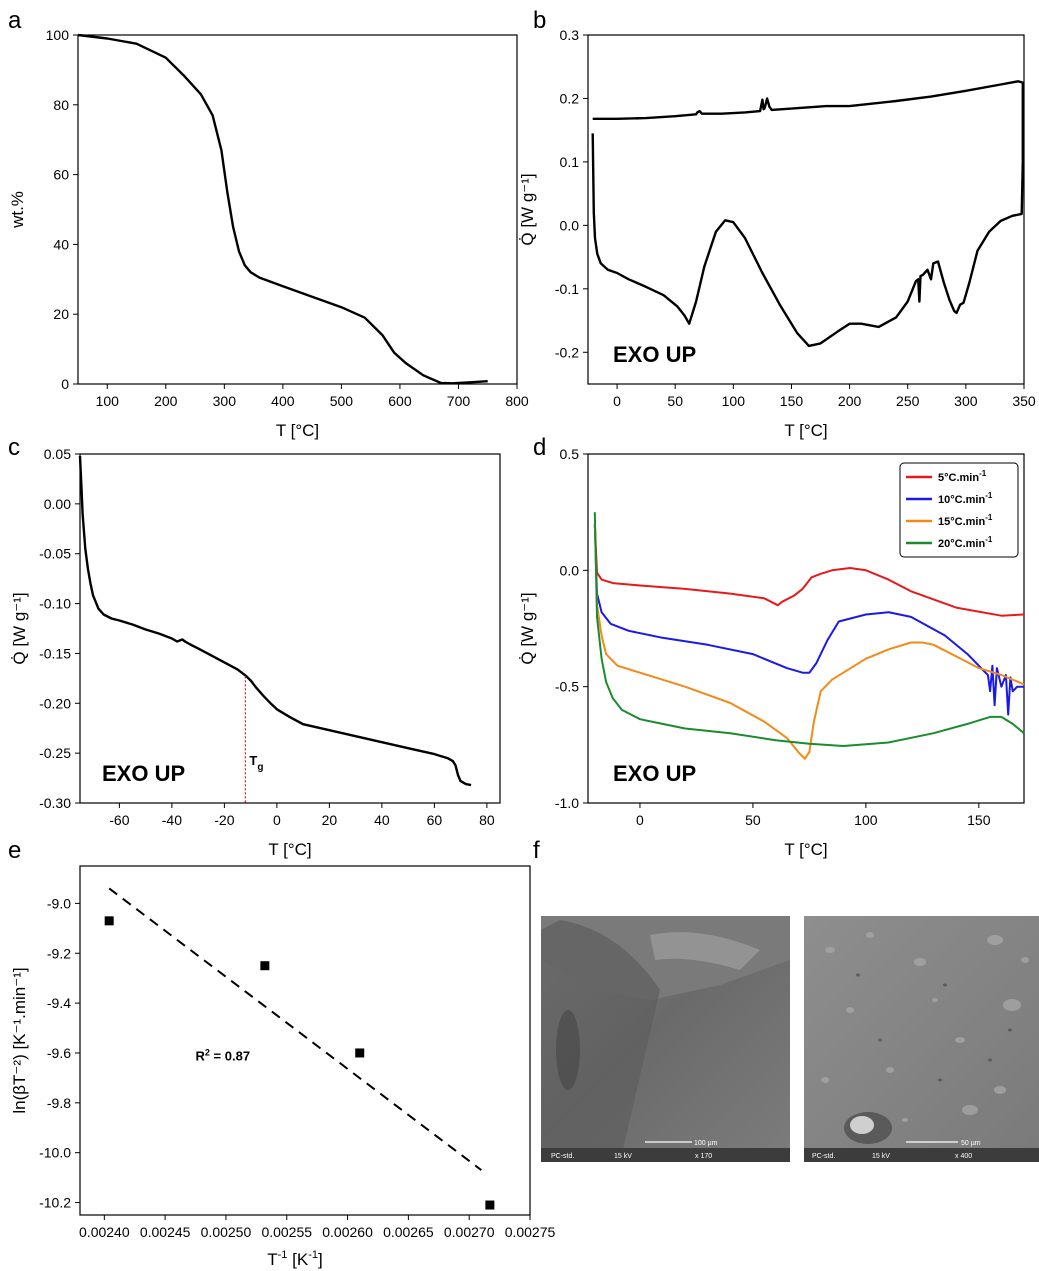 This screenshot has width=1039, height=1271. What do you see at coordinates (294, 1259) in the screenshot?
I see `x-axis-label: T-1 [K-1]` at bounding box center [294, 1259].